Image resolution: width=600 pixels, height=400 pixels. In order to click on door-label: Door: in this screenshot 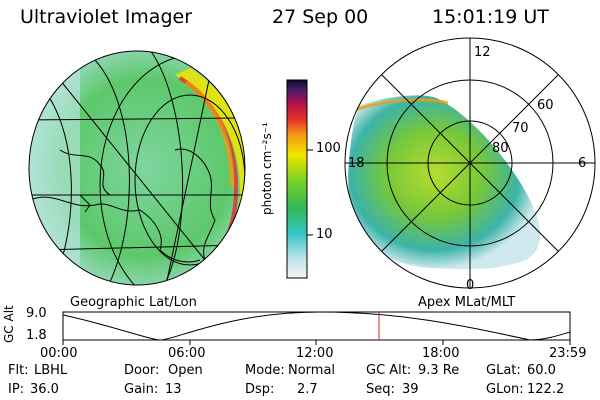, I will do `click(142, 370)`.